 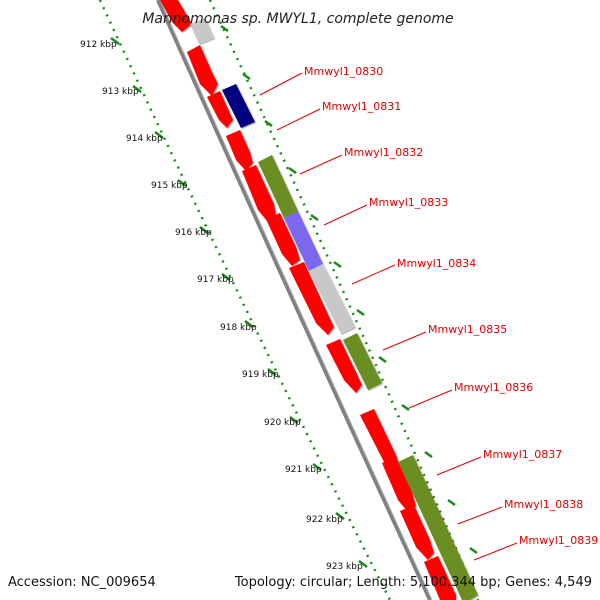 I want to click on kbp-label: 912 kbp, so click(x=98, y=45).